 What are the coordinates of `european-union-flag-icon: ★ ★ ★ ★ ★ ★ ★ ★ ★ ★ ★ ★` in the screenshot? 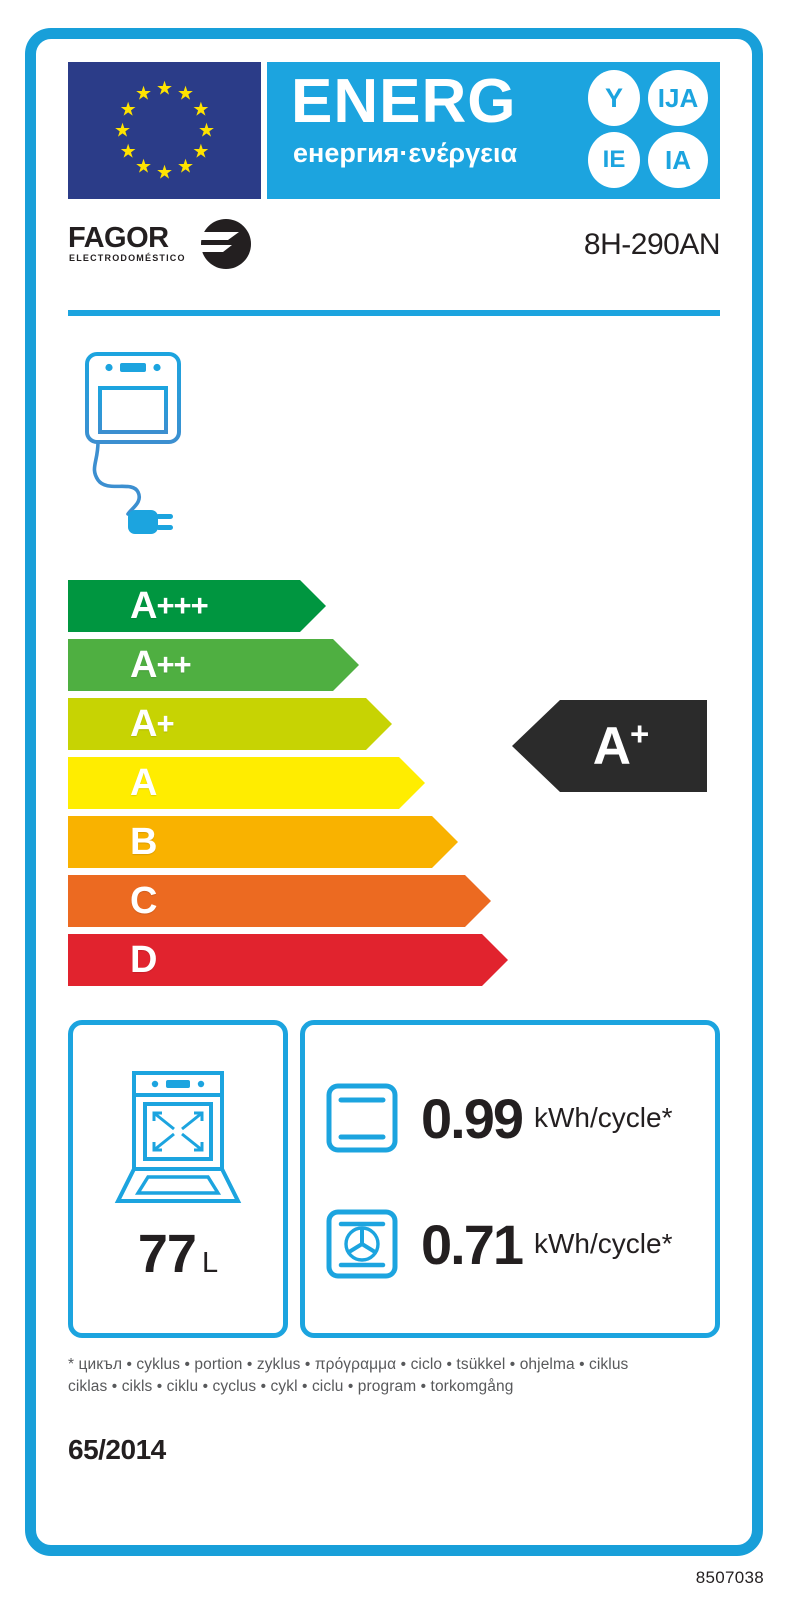 It's located at (164, 130).